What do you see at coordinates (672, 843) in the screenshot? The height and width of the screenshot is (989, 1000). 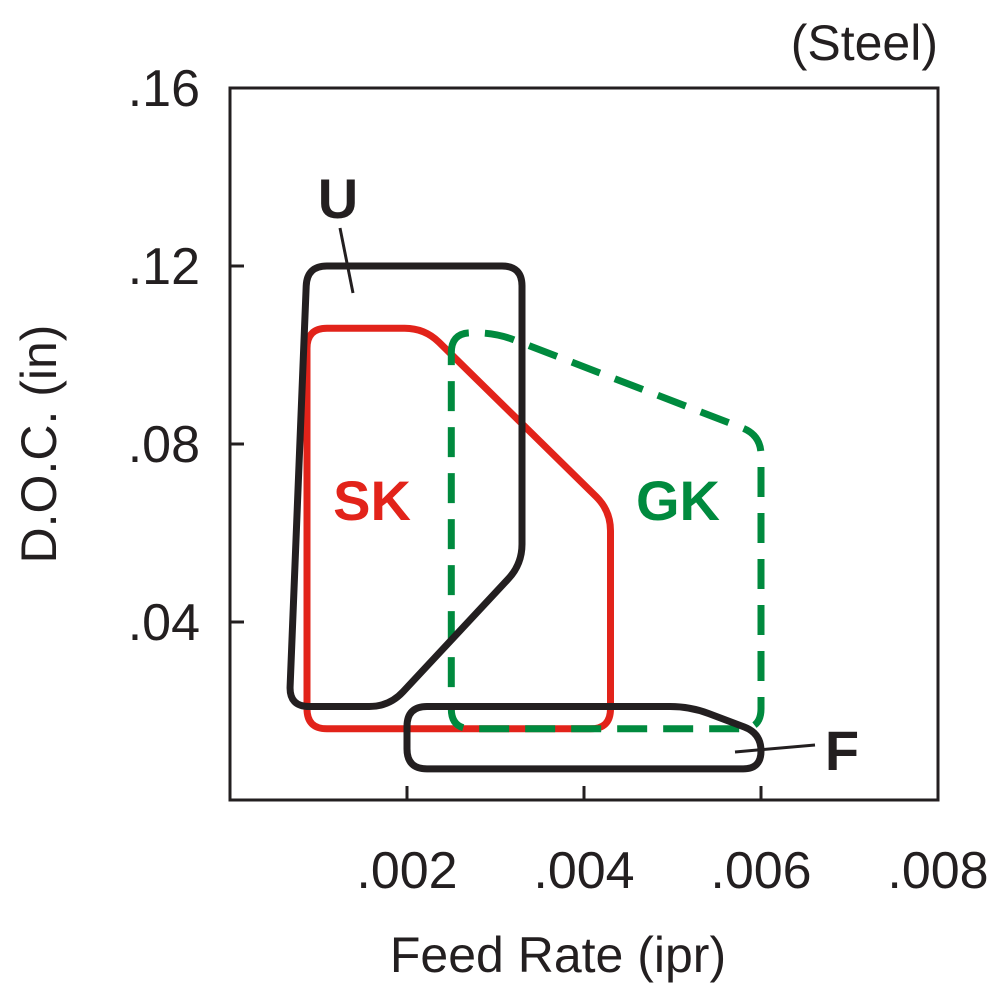 I see `x-axis-ticks: .002 .004 .006 .008` at bounding box center [672, 843].